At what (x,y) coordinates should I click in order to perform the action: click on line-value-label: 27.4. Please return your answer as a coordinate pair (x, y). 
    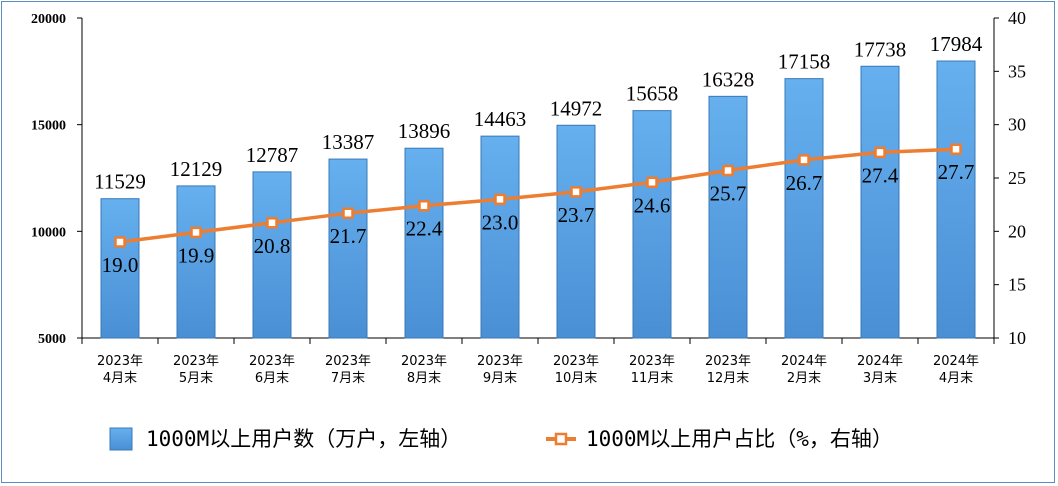
    Looking at the image, I should click on (880, 175).